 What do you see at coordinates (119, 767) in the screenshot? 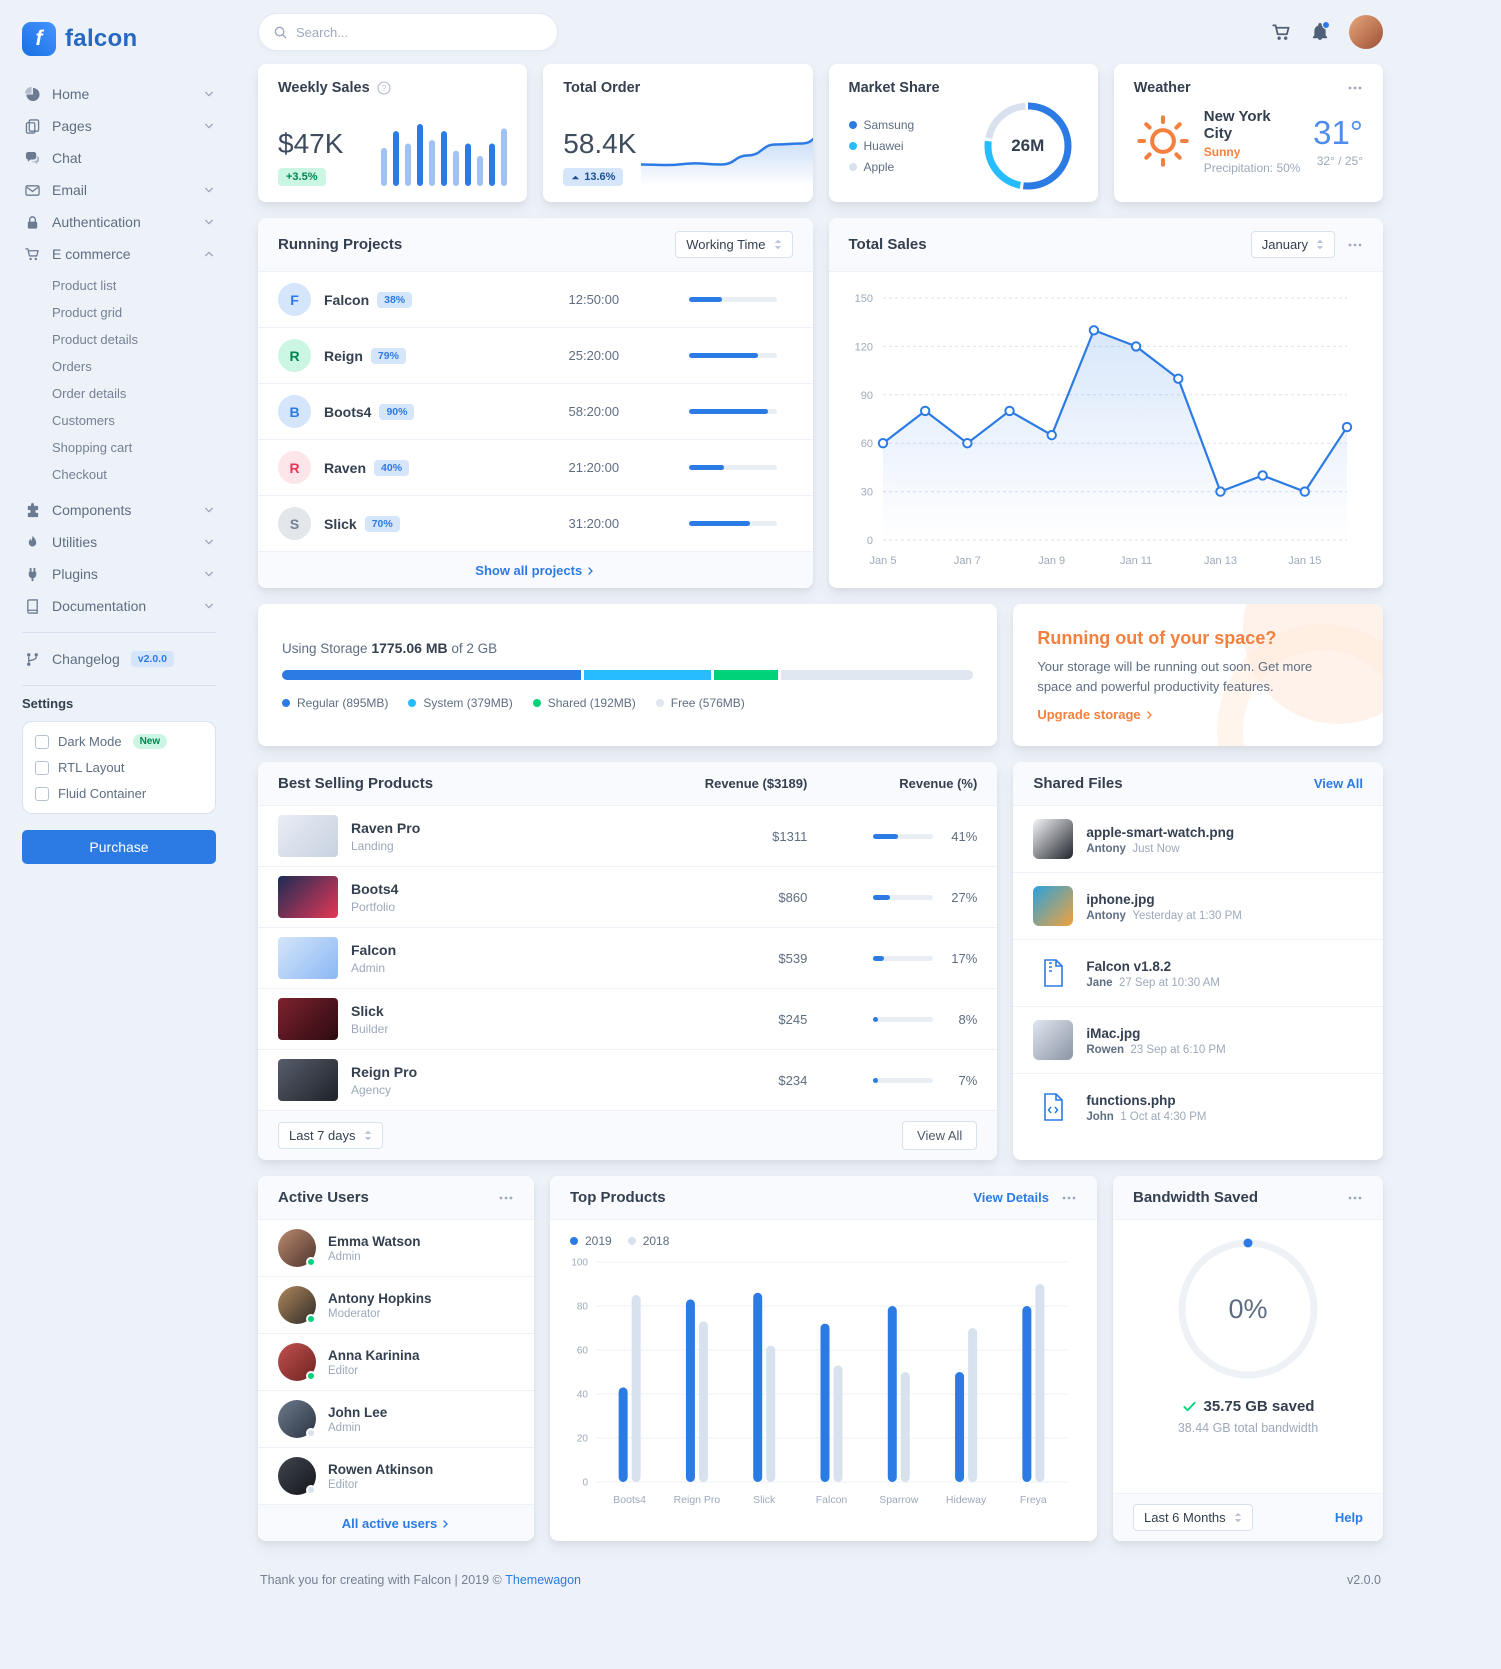
I see `setting-option-rtl-layout: RTL Layout` at bounding box center [119, 767].